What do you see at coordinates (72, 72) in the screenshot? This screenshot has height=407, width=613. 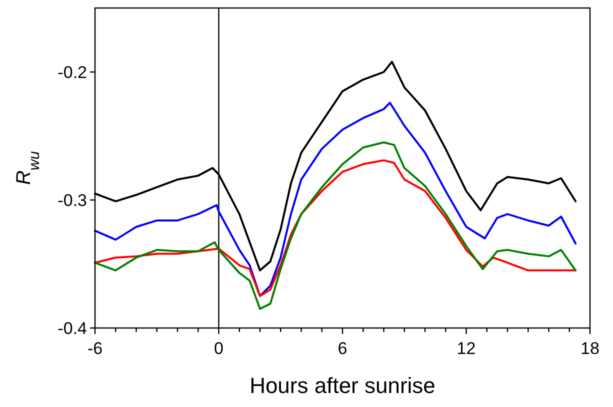 I see `y-tick-label: -0.2` at bounding box center [72, 72].